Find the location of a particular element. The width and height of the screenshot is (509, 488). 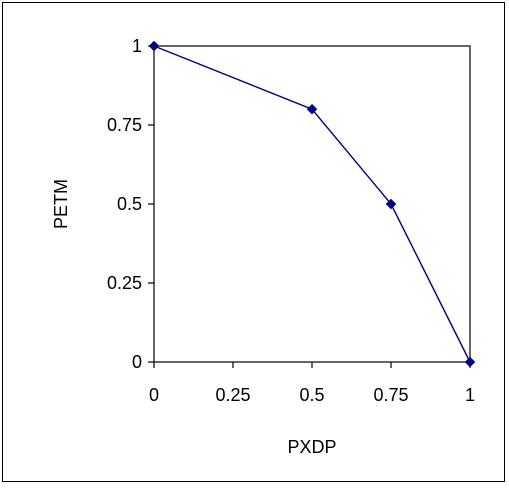

y-axis-ticks: 0 0.25 0.5 0.75 1 is located at coordinates (130, 204).